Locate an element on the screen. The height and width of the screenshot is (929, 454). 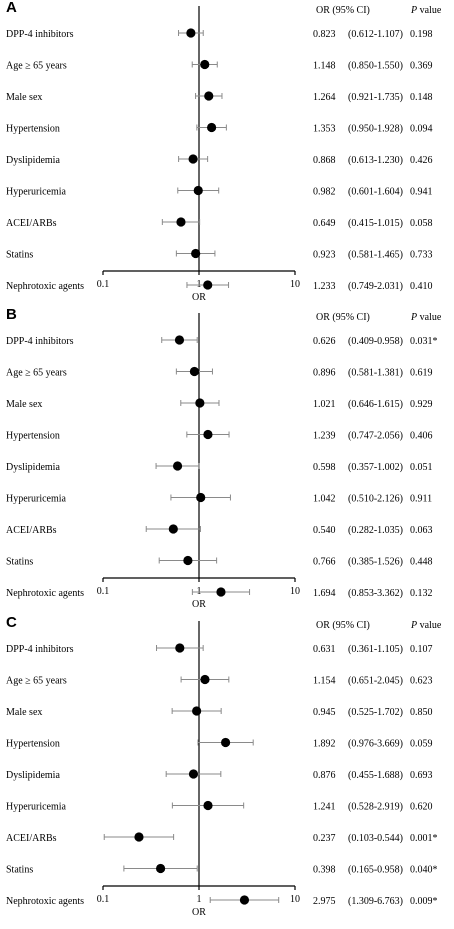
panel-letter: B is located at coordinates (11, 314).